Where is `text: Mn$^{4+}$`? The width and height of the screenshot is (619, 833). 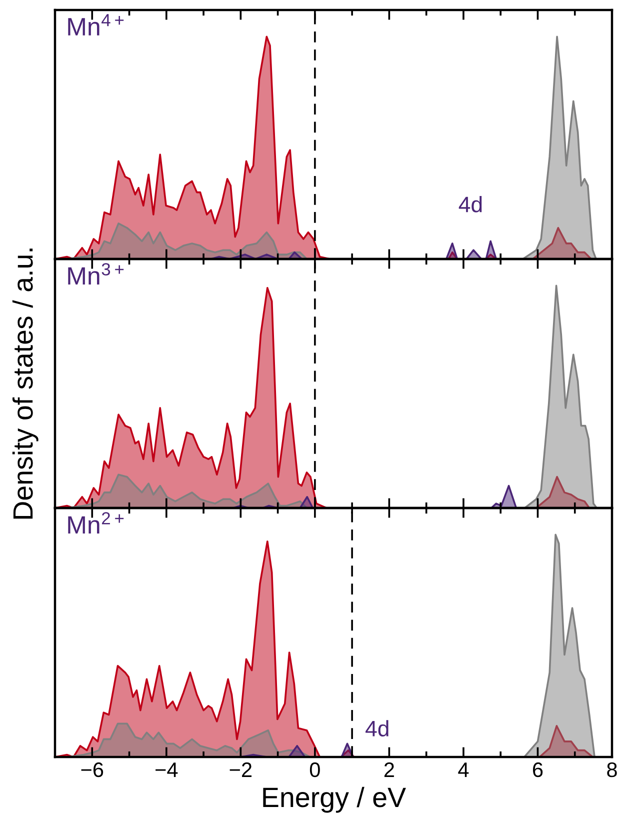
text: Mn$^{4+}$ is located at coordinates (96, 25).